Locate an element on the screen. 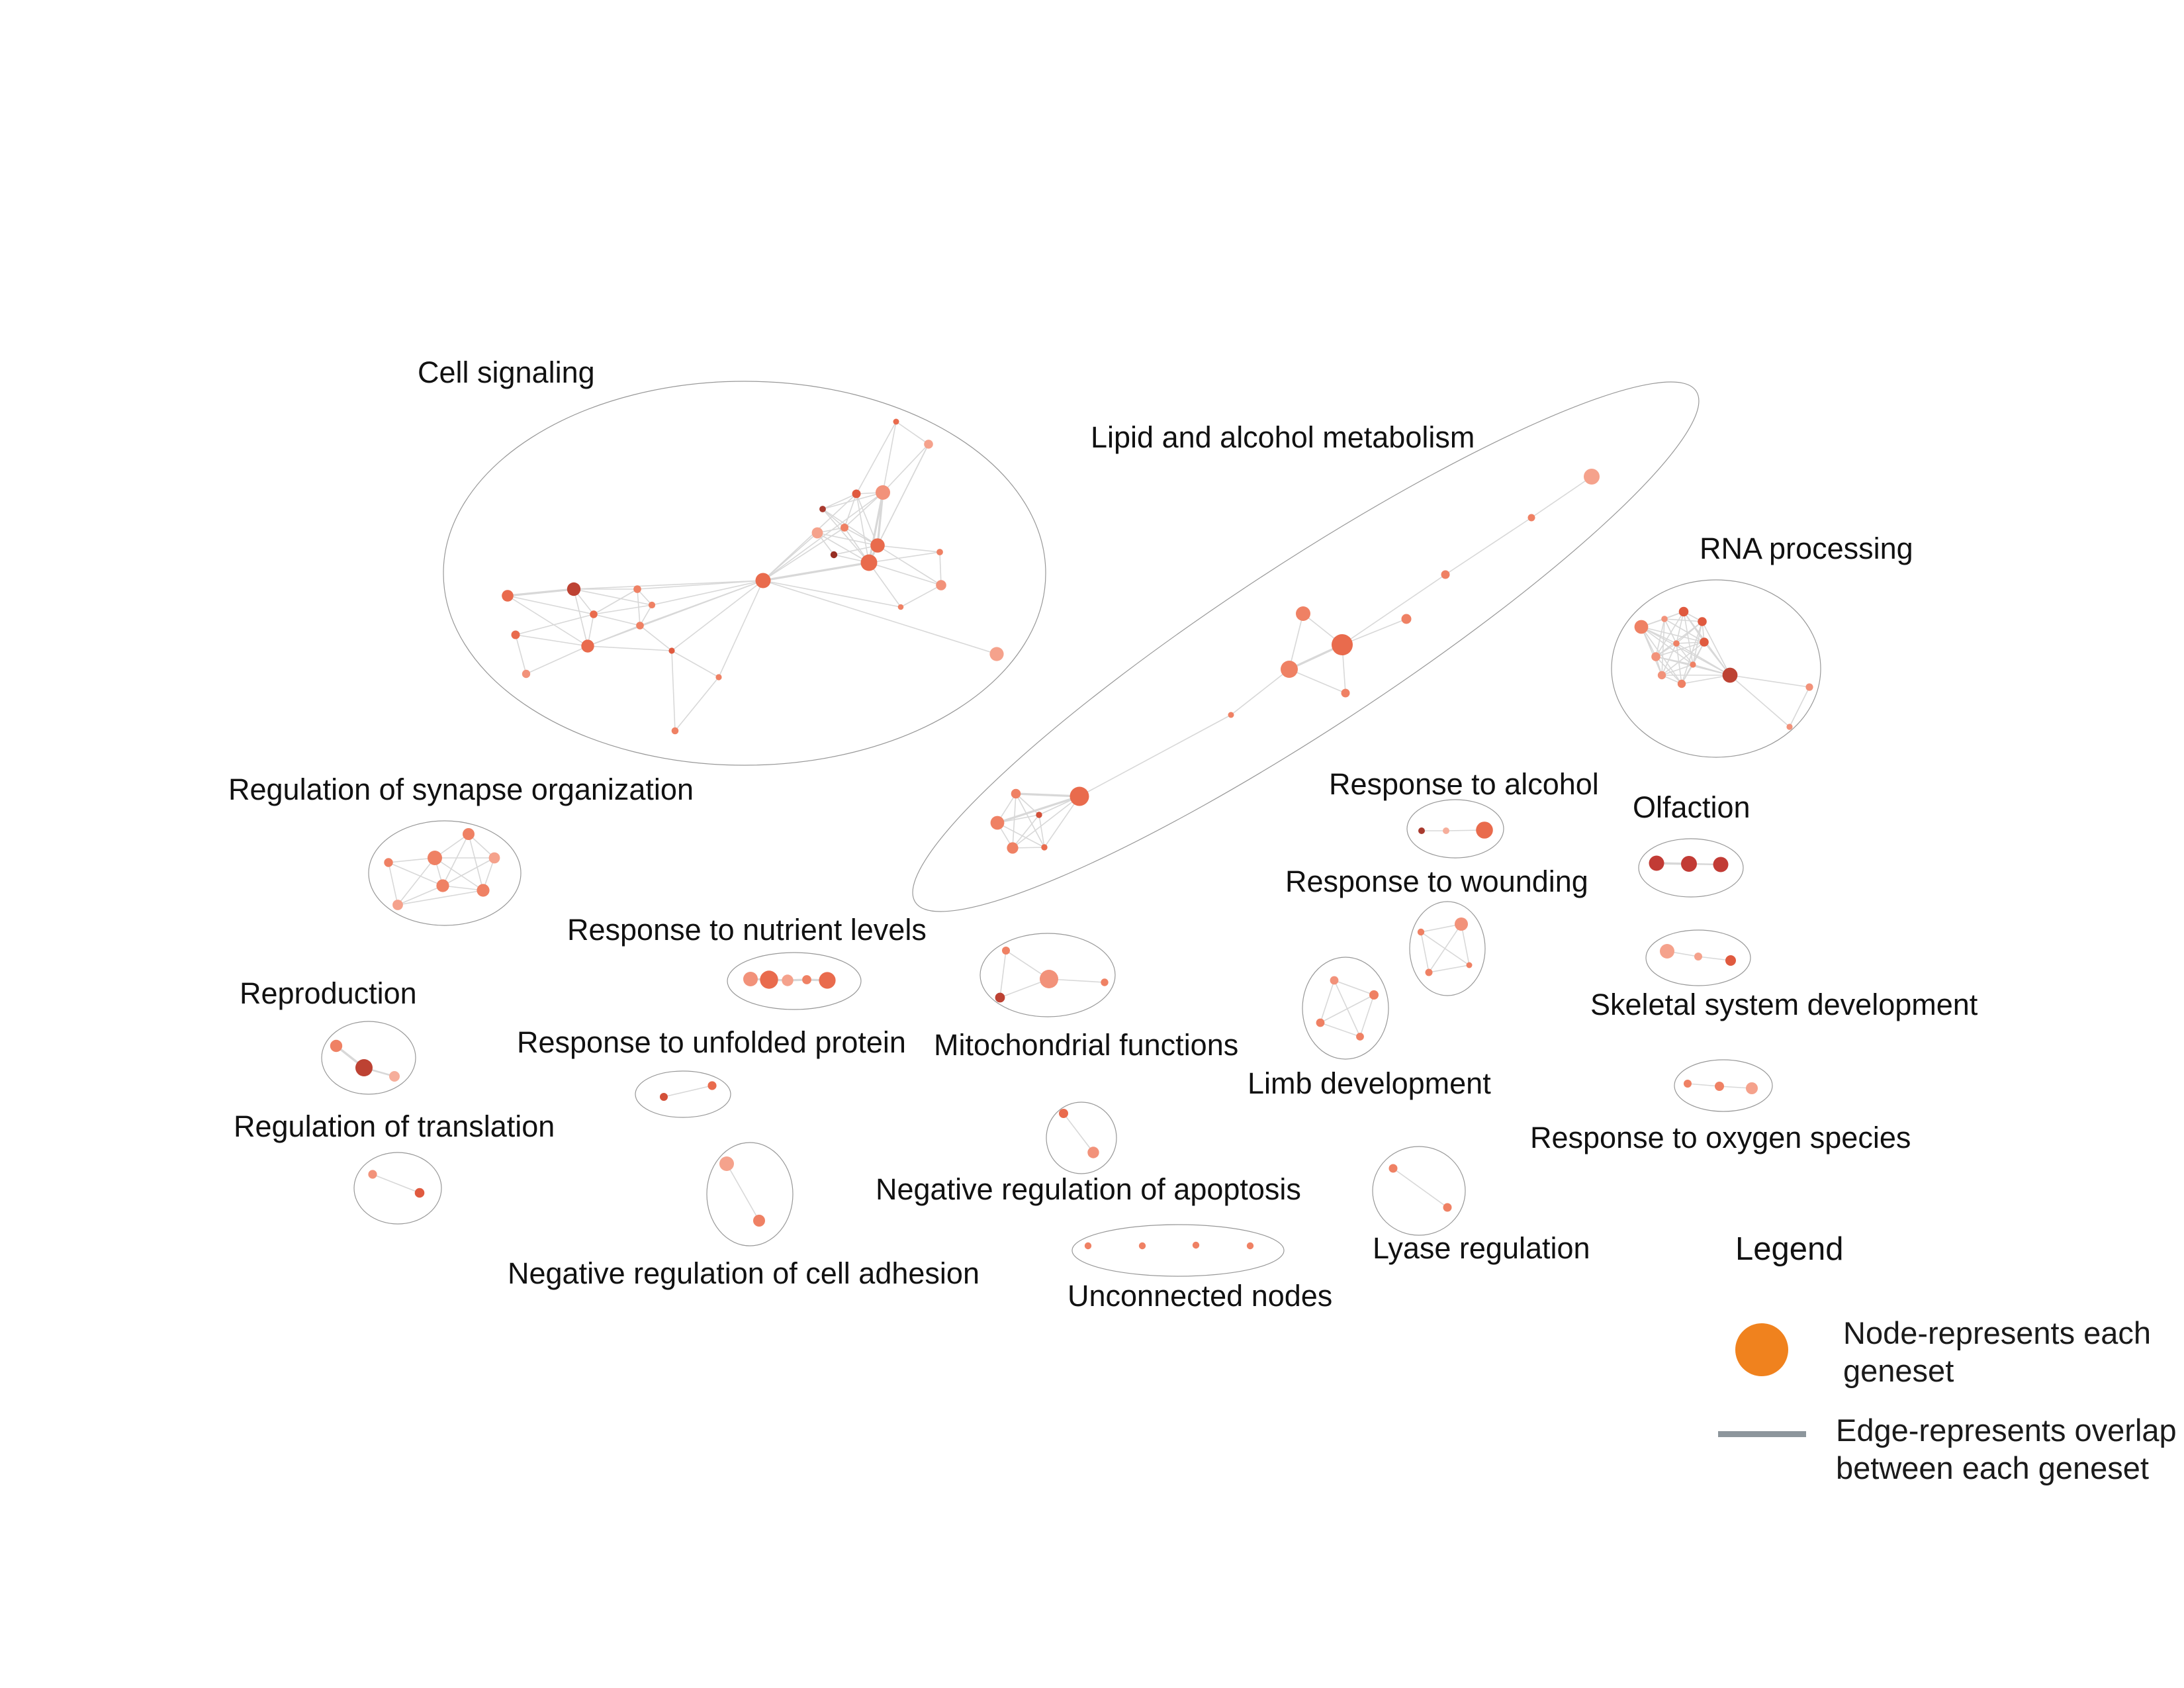 This screenshot has width=2184, height=1688. svg-text: Response to nutrient levels is located at coordinates (747, 930).